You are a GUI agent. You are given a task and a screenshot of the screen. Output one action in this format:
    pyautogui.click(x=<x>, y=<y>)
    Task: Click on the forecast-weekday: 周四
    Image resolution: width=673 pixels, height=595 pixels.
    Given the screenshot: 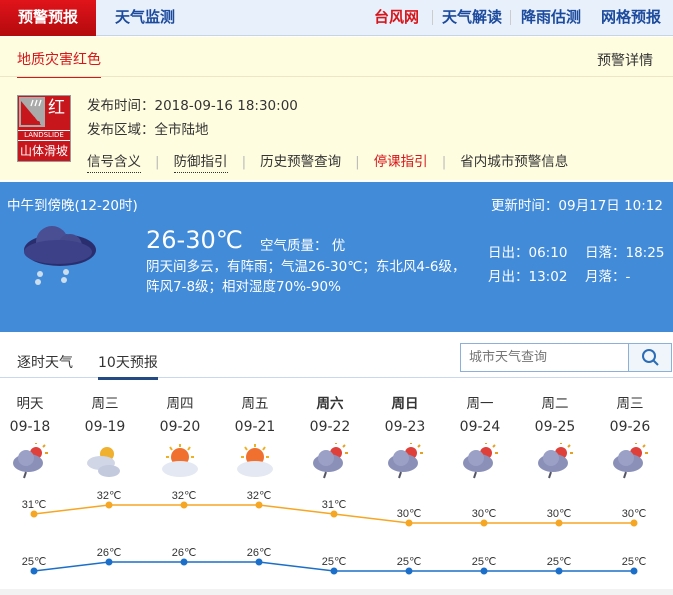 What is the action you would take?
    pyautogui.click(x=180, y=404)
    